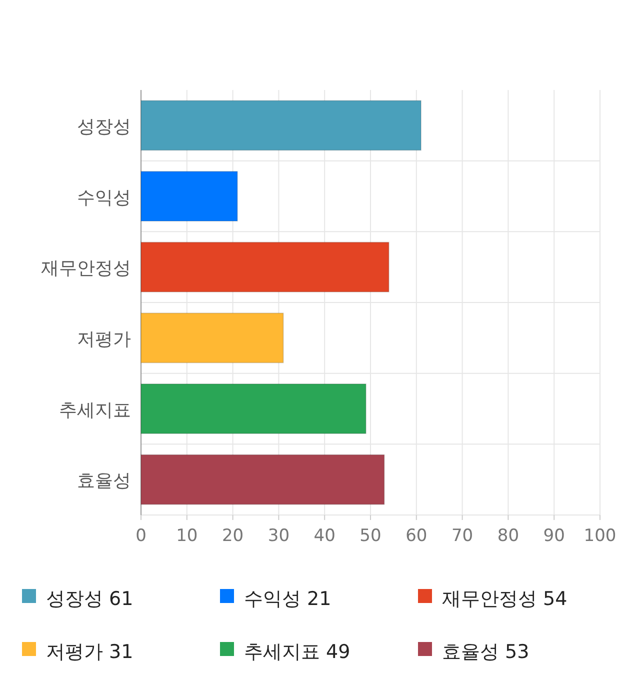 The height and width of the screenshot is (700, 640). Describe the element at coordinates (462, 536) in the screenshot. I see `x-tick-label: 70` at that location.